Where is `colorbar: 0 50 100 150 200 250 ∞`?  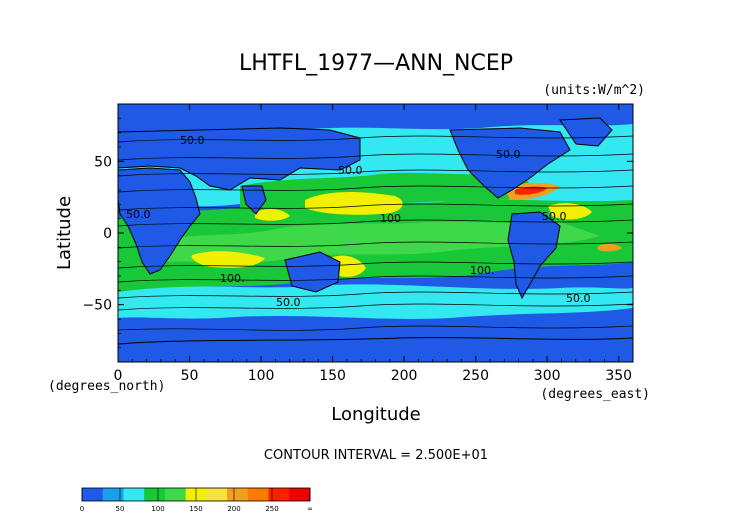
colorbar: 0 50 100 150 200 250 ∞ is located at coordinates (196, 500).